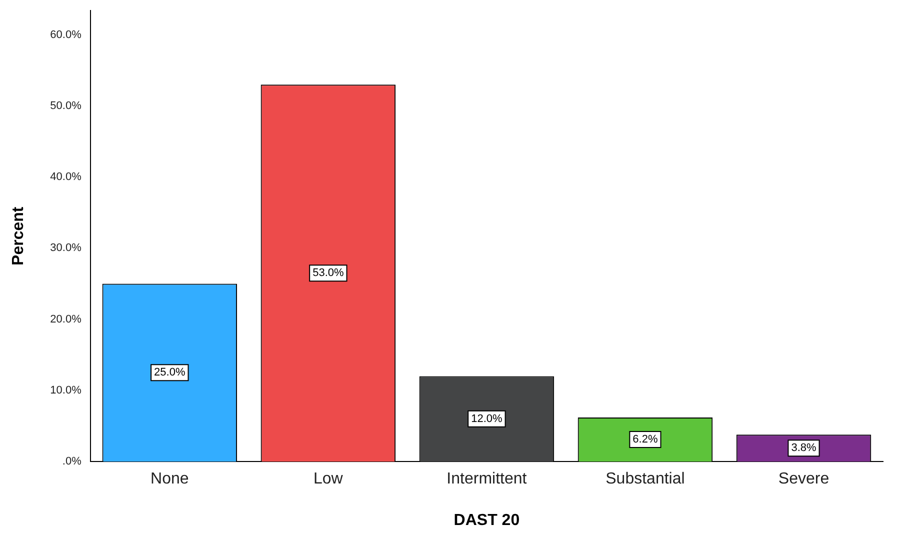  Describe the element at coordinates (169, 479) in the screenshot. I see `x-tick-label: None` at that location.